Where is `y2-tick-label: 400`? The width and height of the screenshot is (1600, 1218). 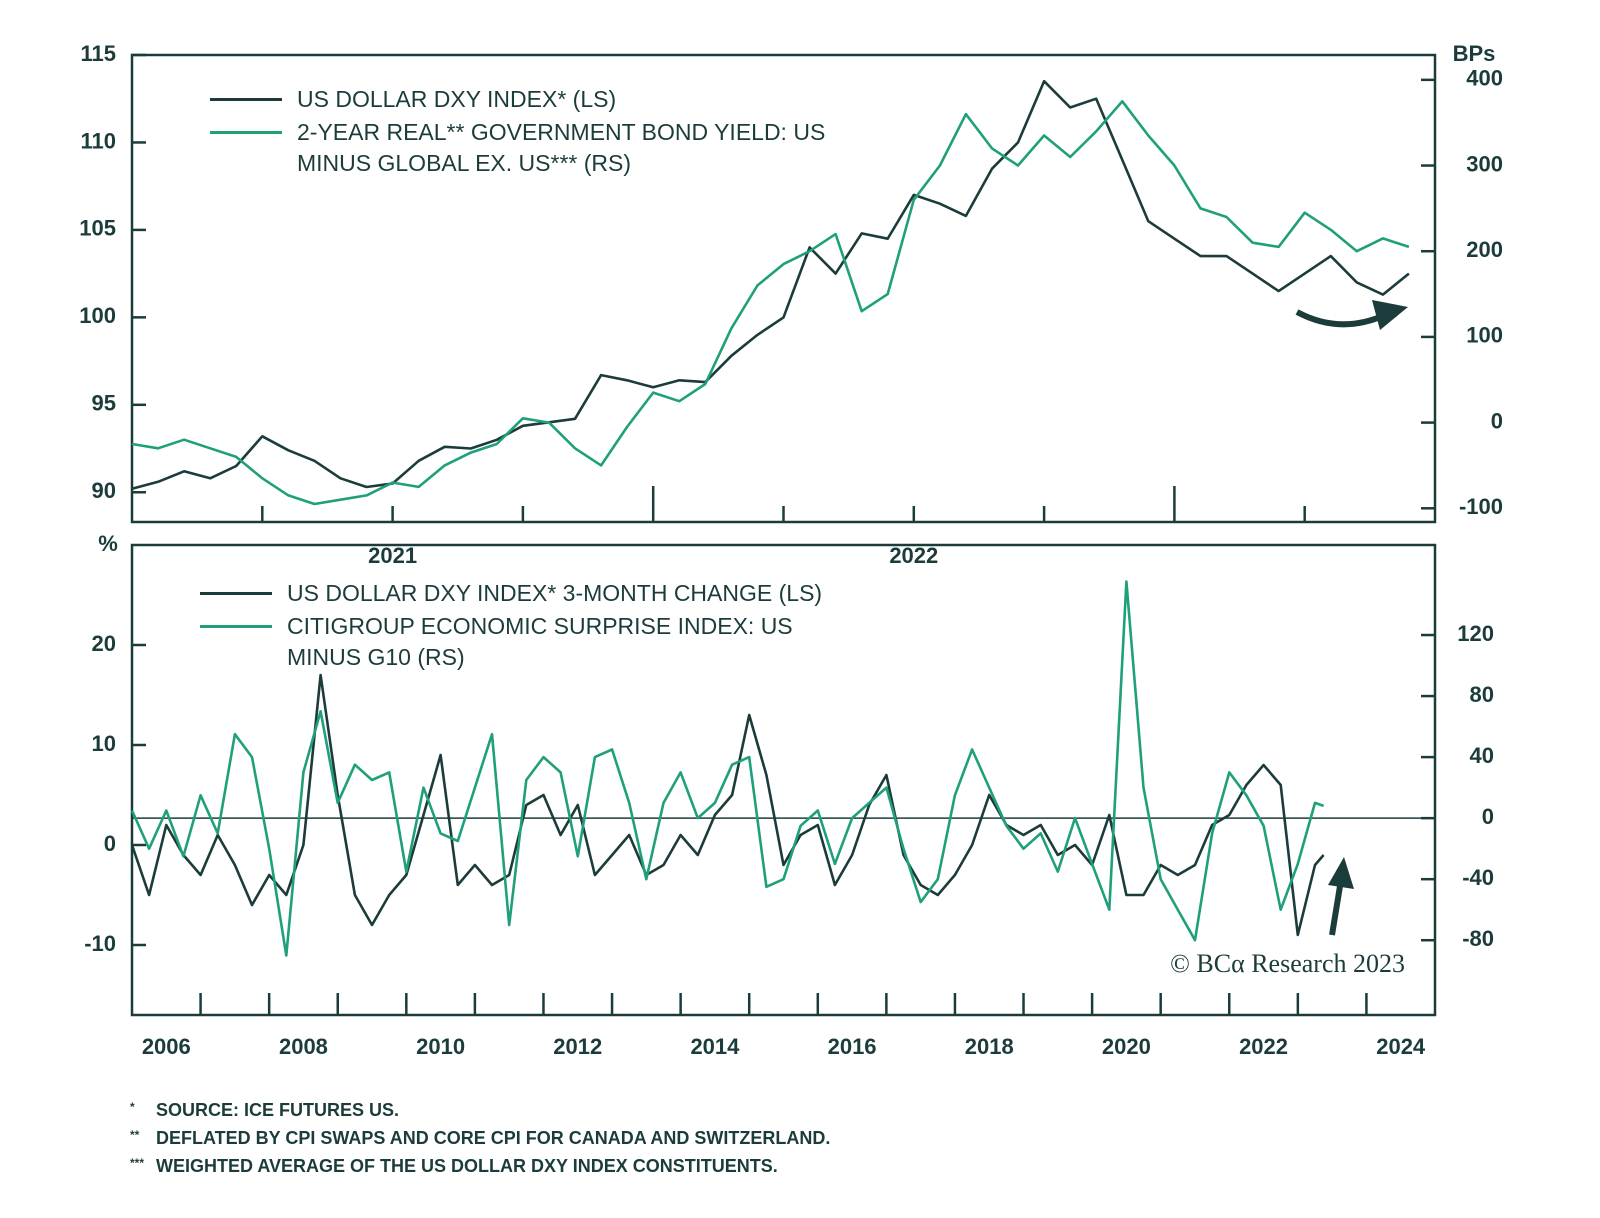
y2-tick-label: 400 is located at coordinates (1484, 78).